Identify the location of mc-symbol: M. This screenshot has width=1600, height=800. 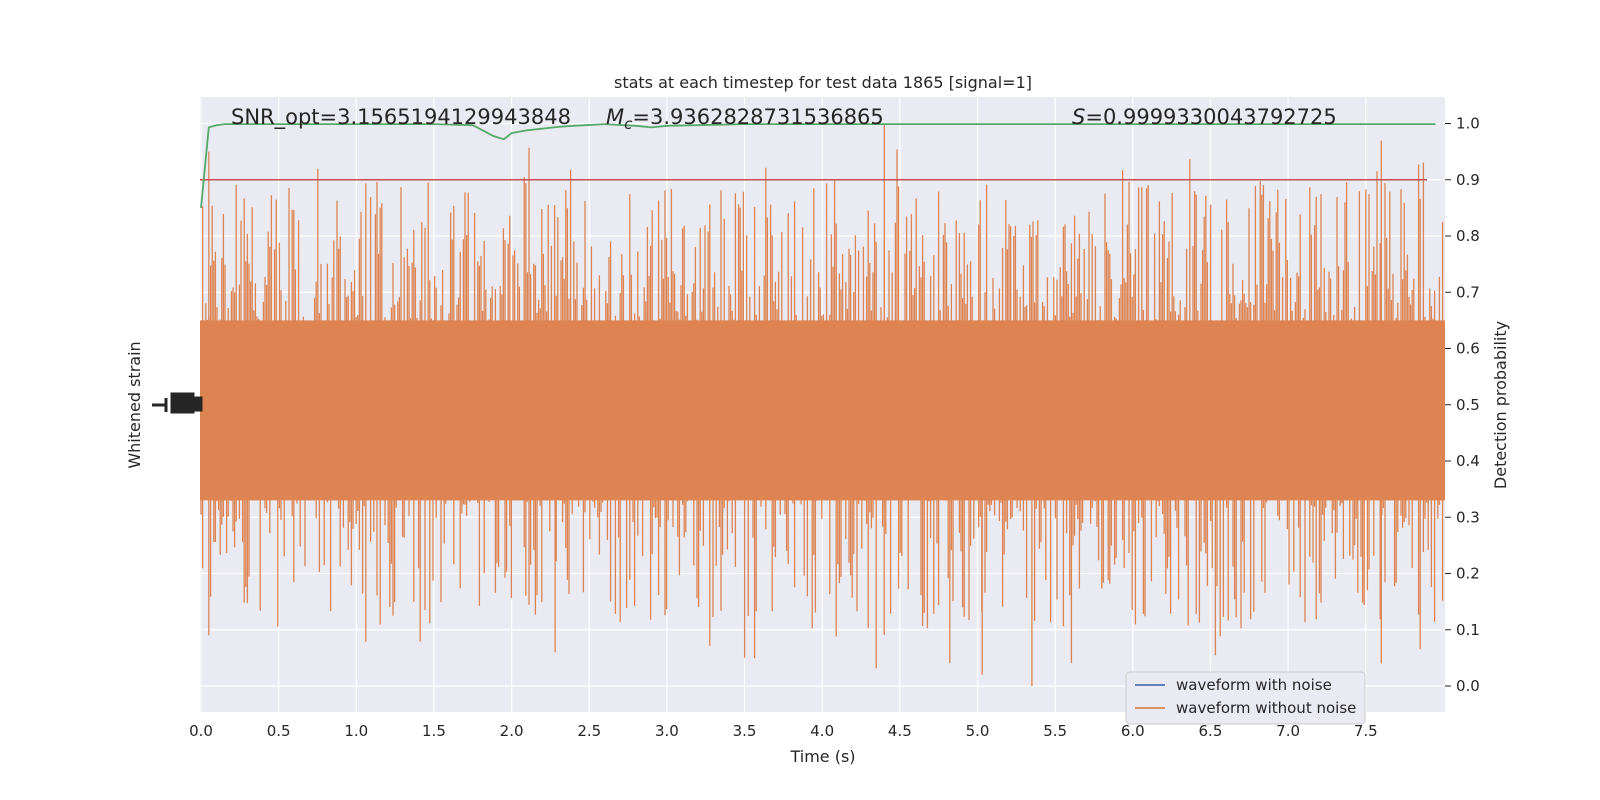
(615, 117).